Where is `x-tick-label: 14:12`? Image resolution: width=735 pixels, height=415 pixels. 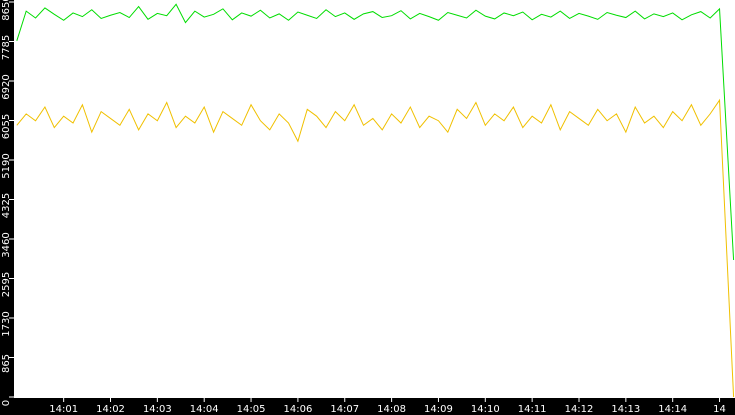
x-tick-label: 14:12 is located at coordinates (579, 409).